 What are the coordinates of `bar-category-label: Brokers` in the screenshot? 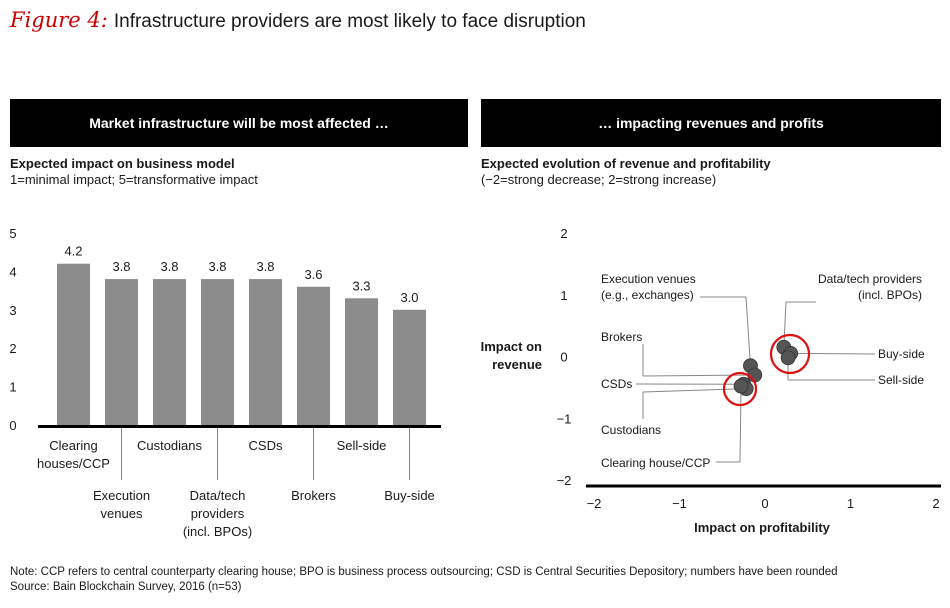 It's located at (313, 495).